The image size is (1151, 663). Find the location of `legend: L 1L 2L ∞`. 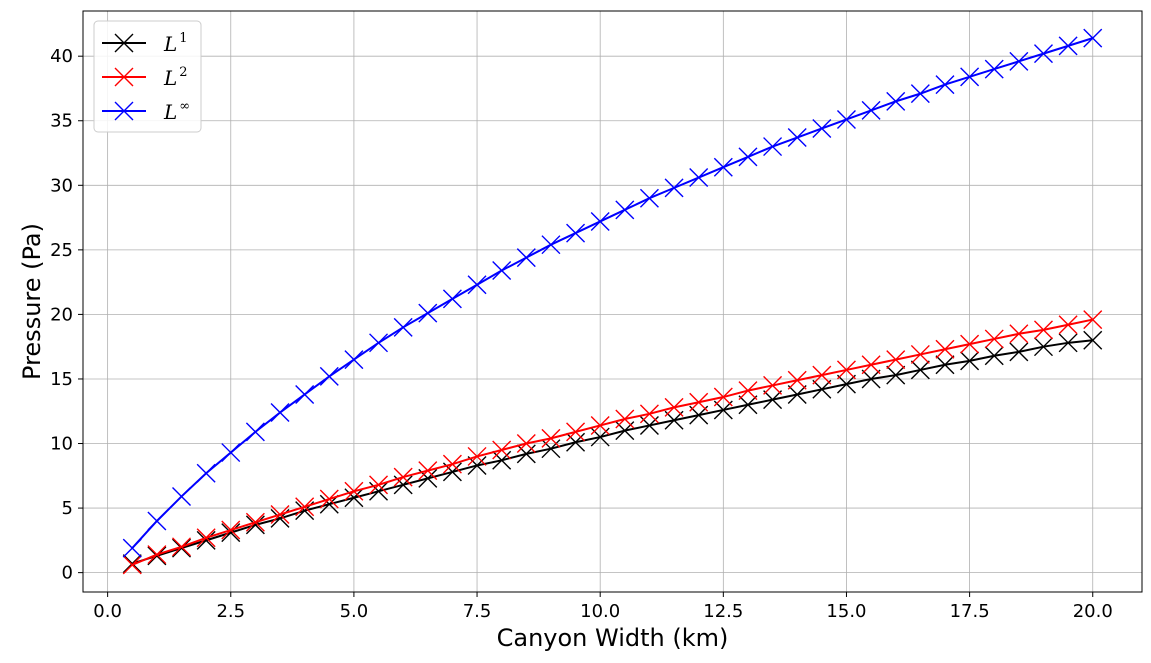

legend: L 1L 2L ∞ is located at coordinates (147, 76).